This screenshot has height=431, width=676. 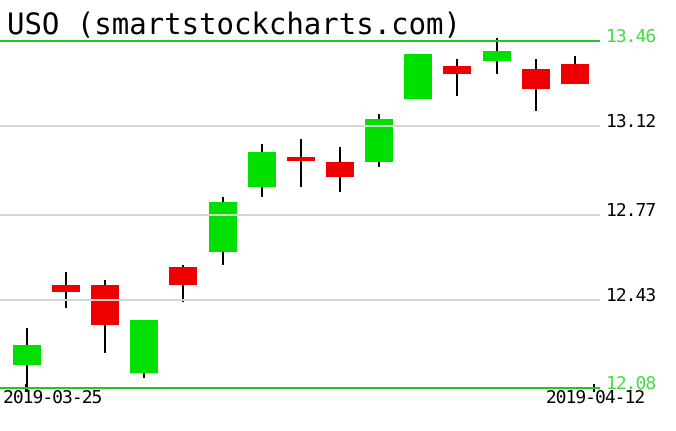 I want to click on chart-title: USO (smartstockcharts.com), so click(x=234, y=24).